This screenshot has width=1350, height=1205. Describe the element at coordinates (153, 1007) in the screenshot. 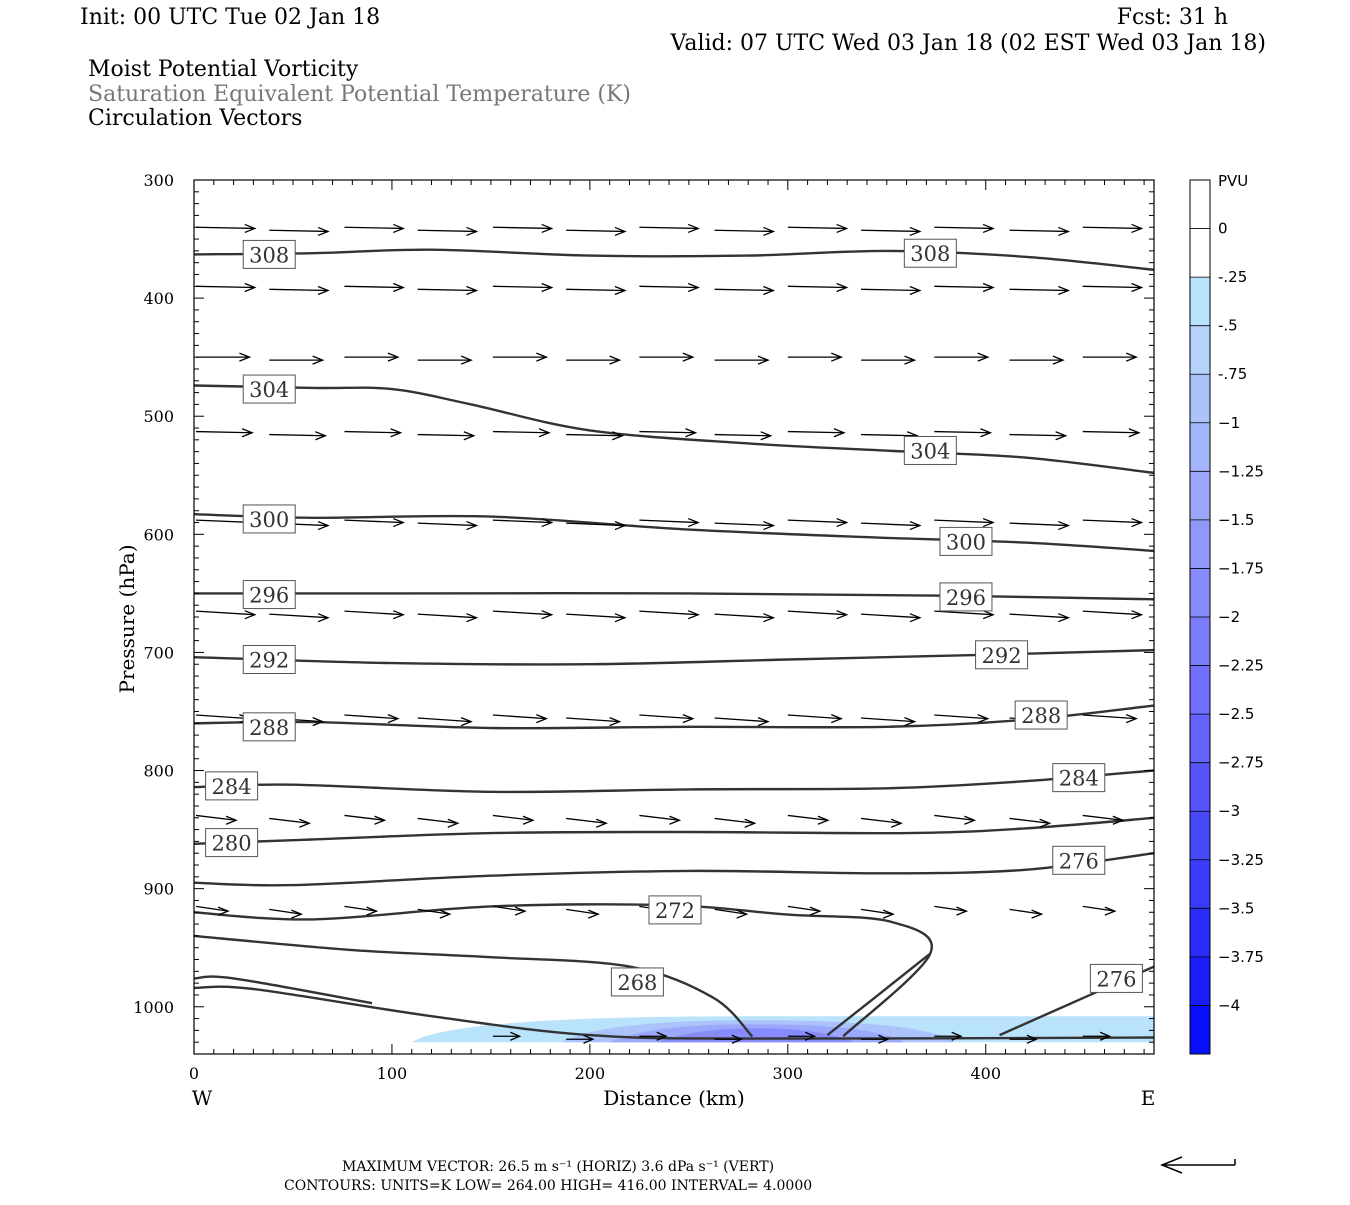

I see `y-tick-label: 1000` at that location.